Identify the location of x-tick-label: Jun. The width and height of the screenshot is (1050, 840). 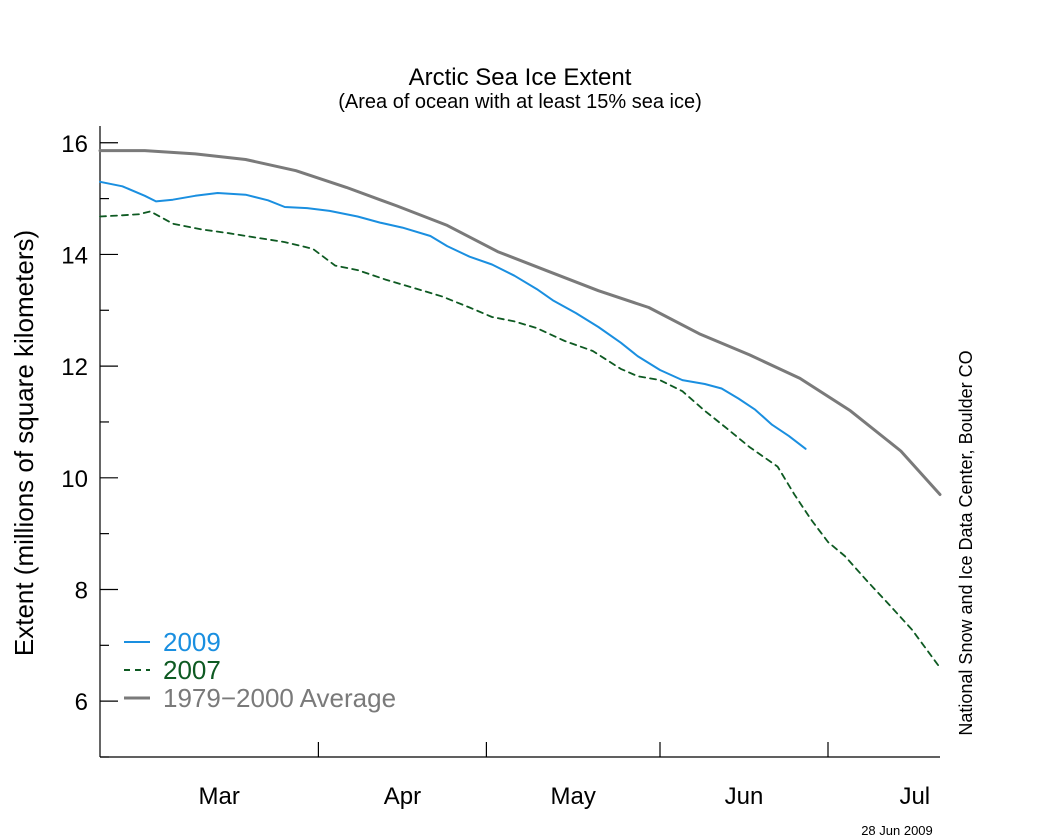
(744, 796).